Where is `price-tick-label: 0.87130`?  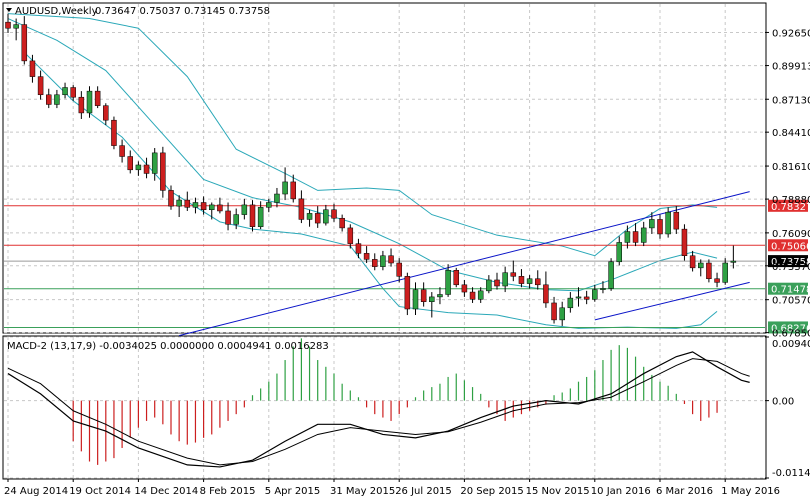
price-tick-label: 0.87130 is located at coordinates (791, 100).